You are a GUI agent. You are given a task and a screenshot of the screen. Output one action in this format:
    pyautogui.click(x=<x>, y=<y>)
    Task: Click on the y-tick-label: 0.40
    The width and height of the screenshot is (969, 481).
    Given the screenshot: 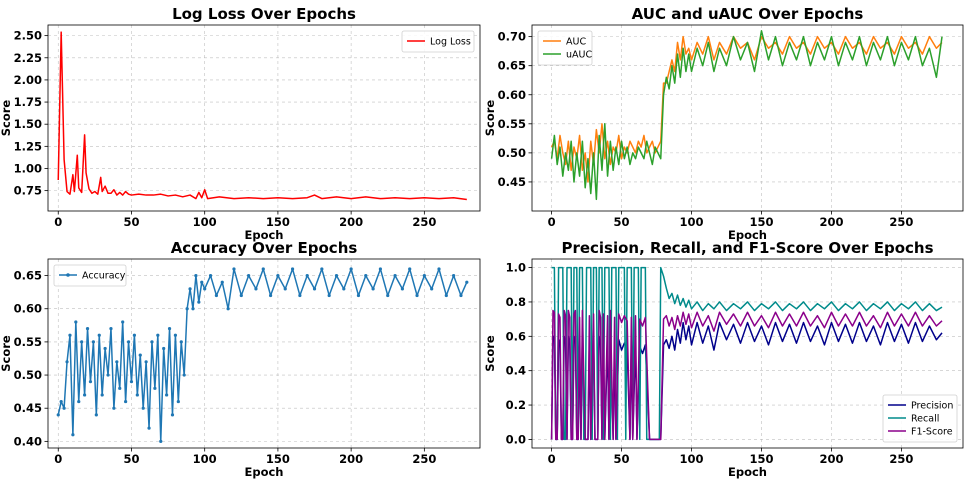 What is the action you would take?
    pyautogui.click(x=28, y=441)
    